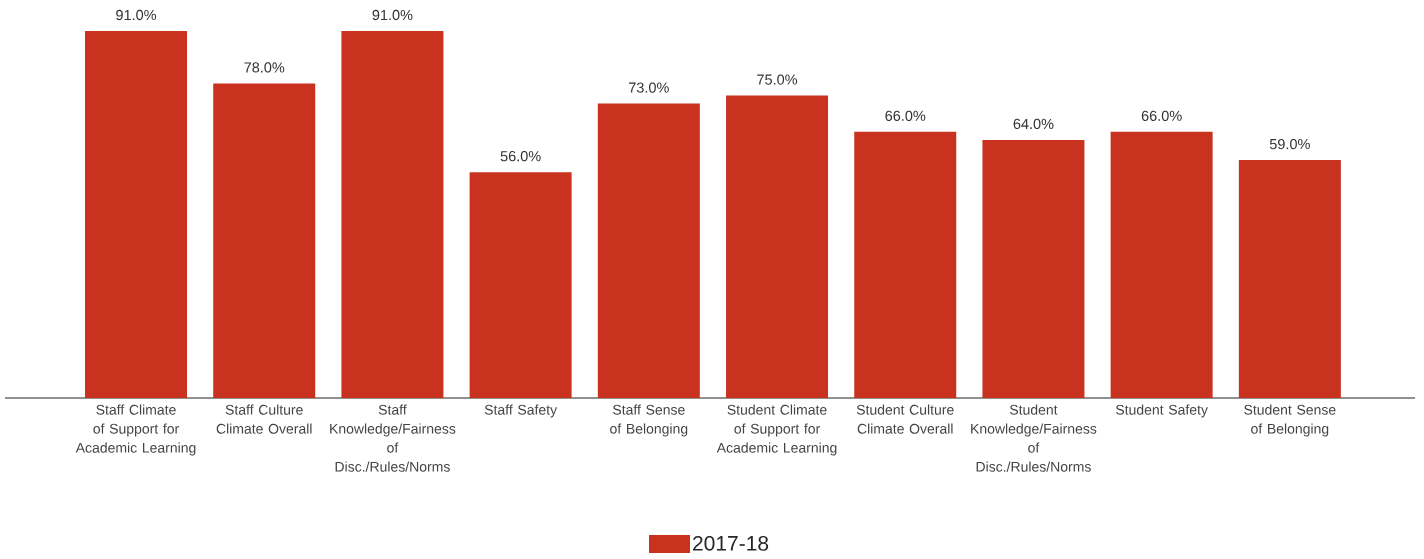 The width and height of the screenshot is (1424, 559). What do you see at coordinates (135, 430) in the screenshot?
I see `x-tick-label: Staff Climate of Support for Academic Learning` at bounding box center [135, 430].